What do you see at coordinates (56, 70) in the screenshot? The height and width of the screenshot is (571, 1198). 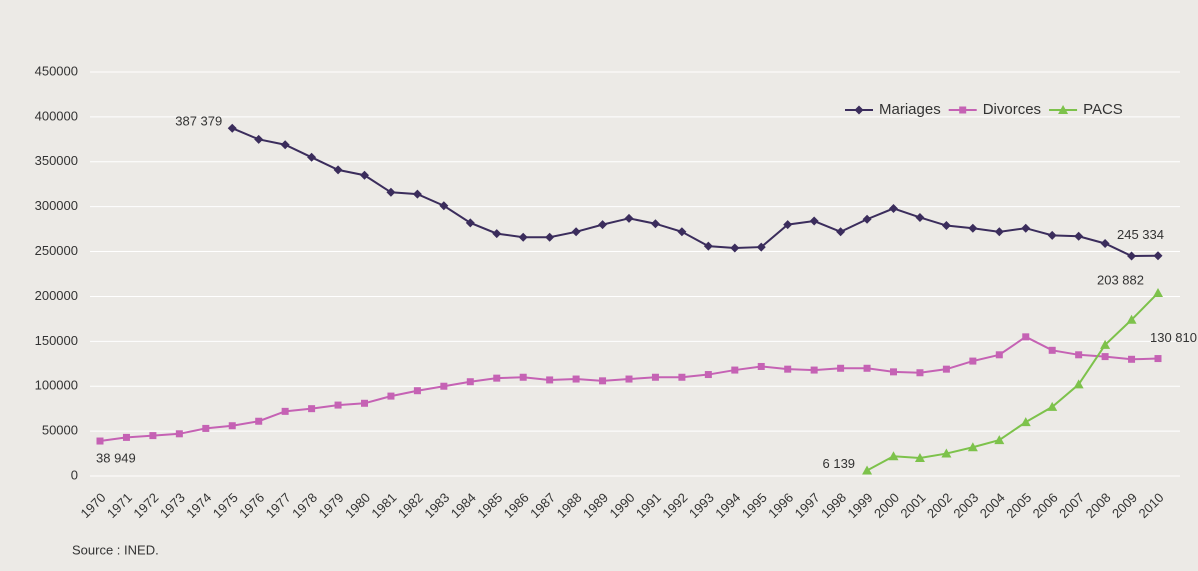 I see `y-tick-label: 450000` at bounding box center [56, 70].